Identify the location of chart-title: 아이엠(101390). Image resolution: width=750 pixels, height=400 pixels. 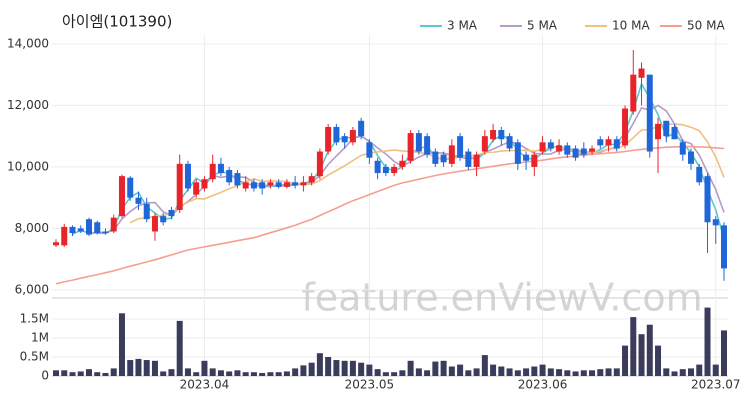
(117, 22).